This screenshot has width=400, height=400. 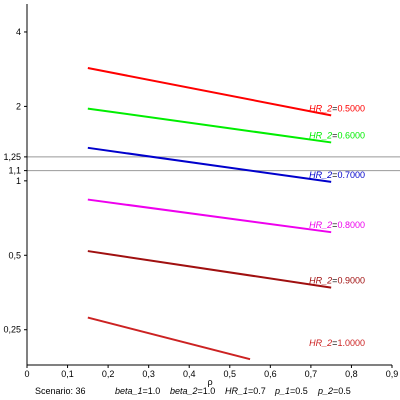 I want to click on series-label: HR_2=0.6000, so click(x=337, y=135).